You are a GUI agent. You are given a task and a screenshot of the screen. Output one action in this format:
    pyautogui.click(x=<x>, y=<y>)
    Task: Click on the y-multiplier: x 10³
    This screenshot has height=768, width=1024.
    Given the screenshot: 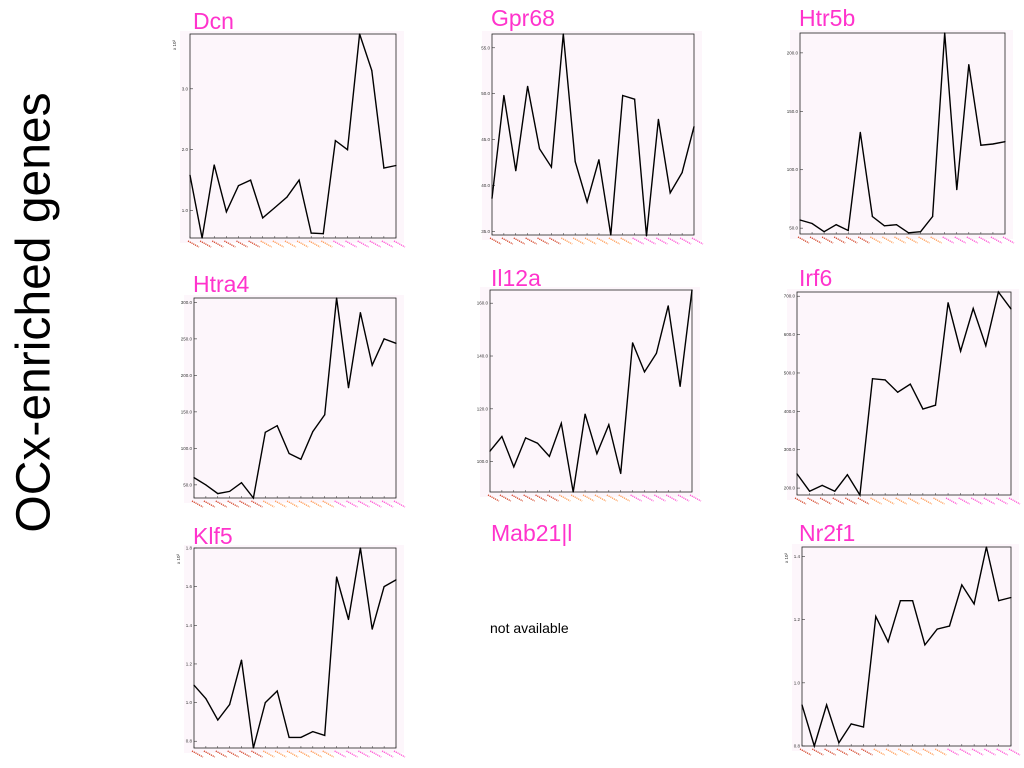 What is the action you would take?
    pyautogui.click(x=178, y=559)
    